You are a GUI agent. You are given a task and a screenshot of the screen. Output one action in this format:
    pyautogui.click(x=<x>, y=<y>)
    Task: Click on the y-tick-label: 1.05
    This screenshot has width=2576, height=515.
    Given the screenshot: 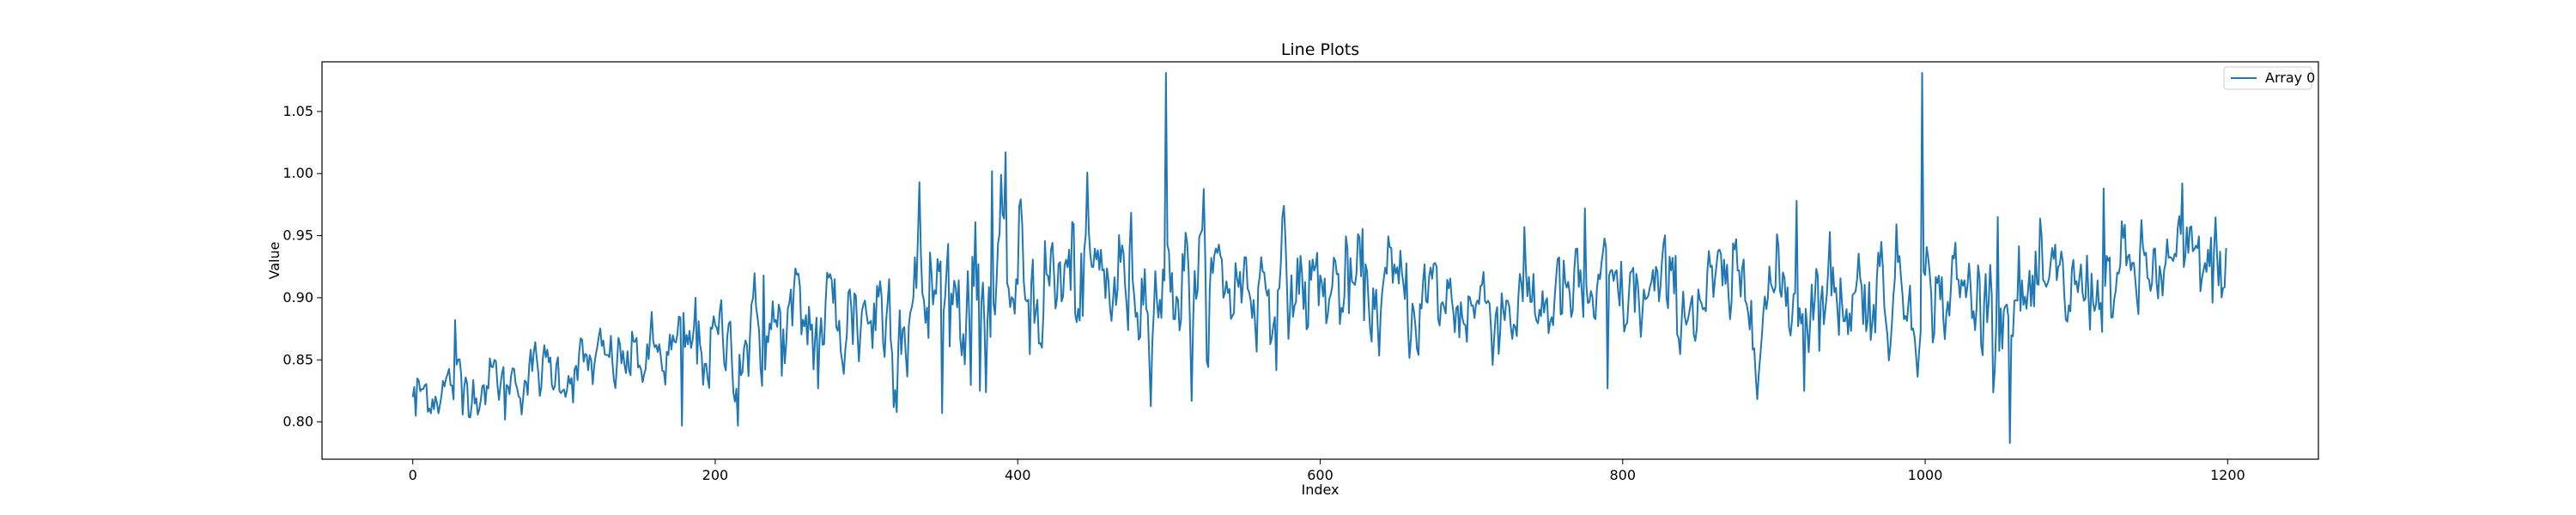 What is the action you would take?
    pyautogui.click(x=298, y=111)
    